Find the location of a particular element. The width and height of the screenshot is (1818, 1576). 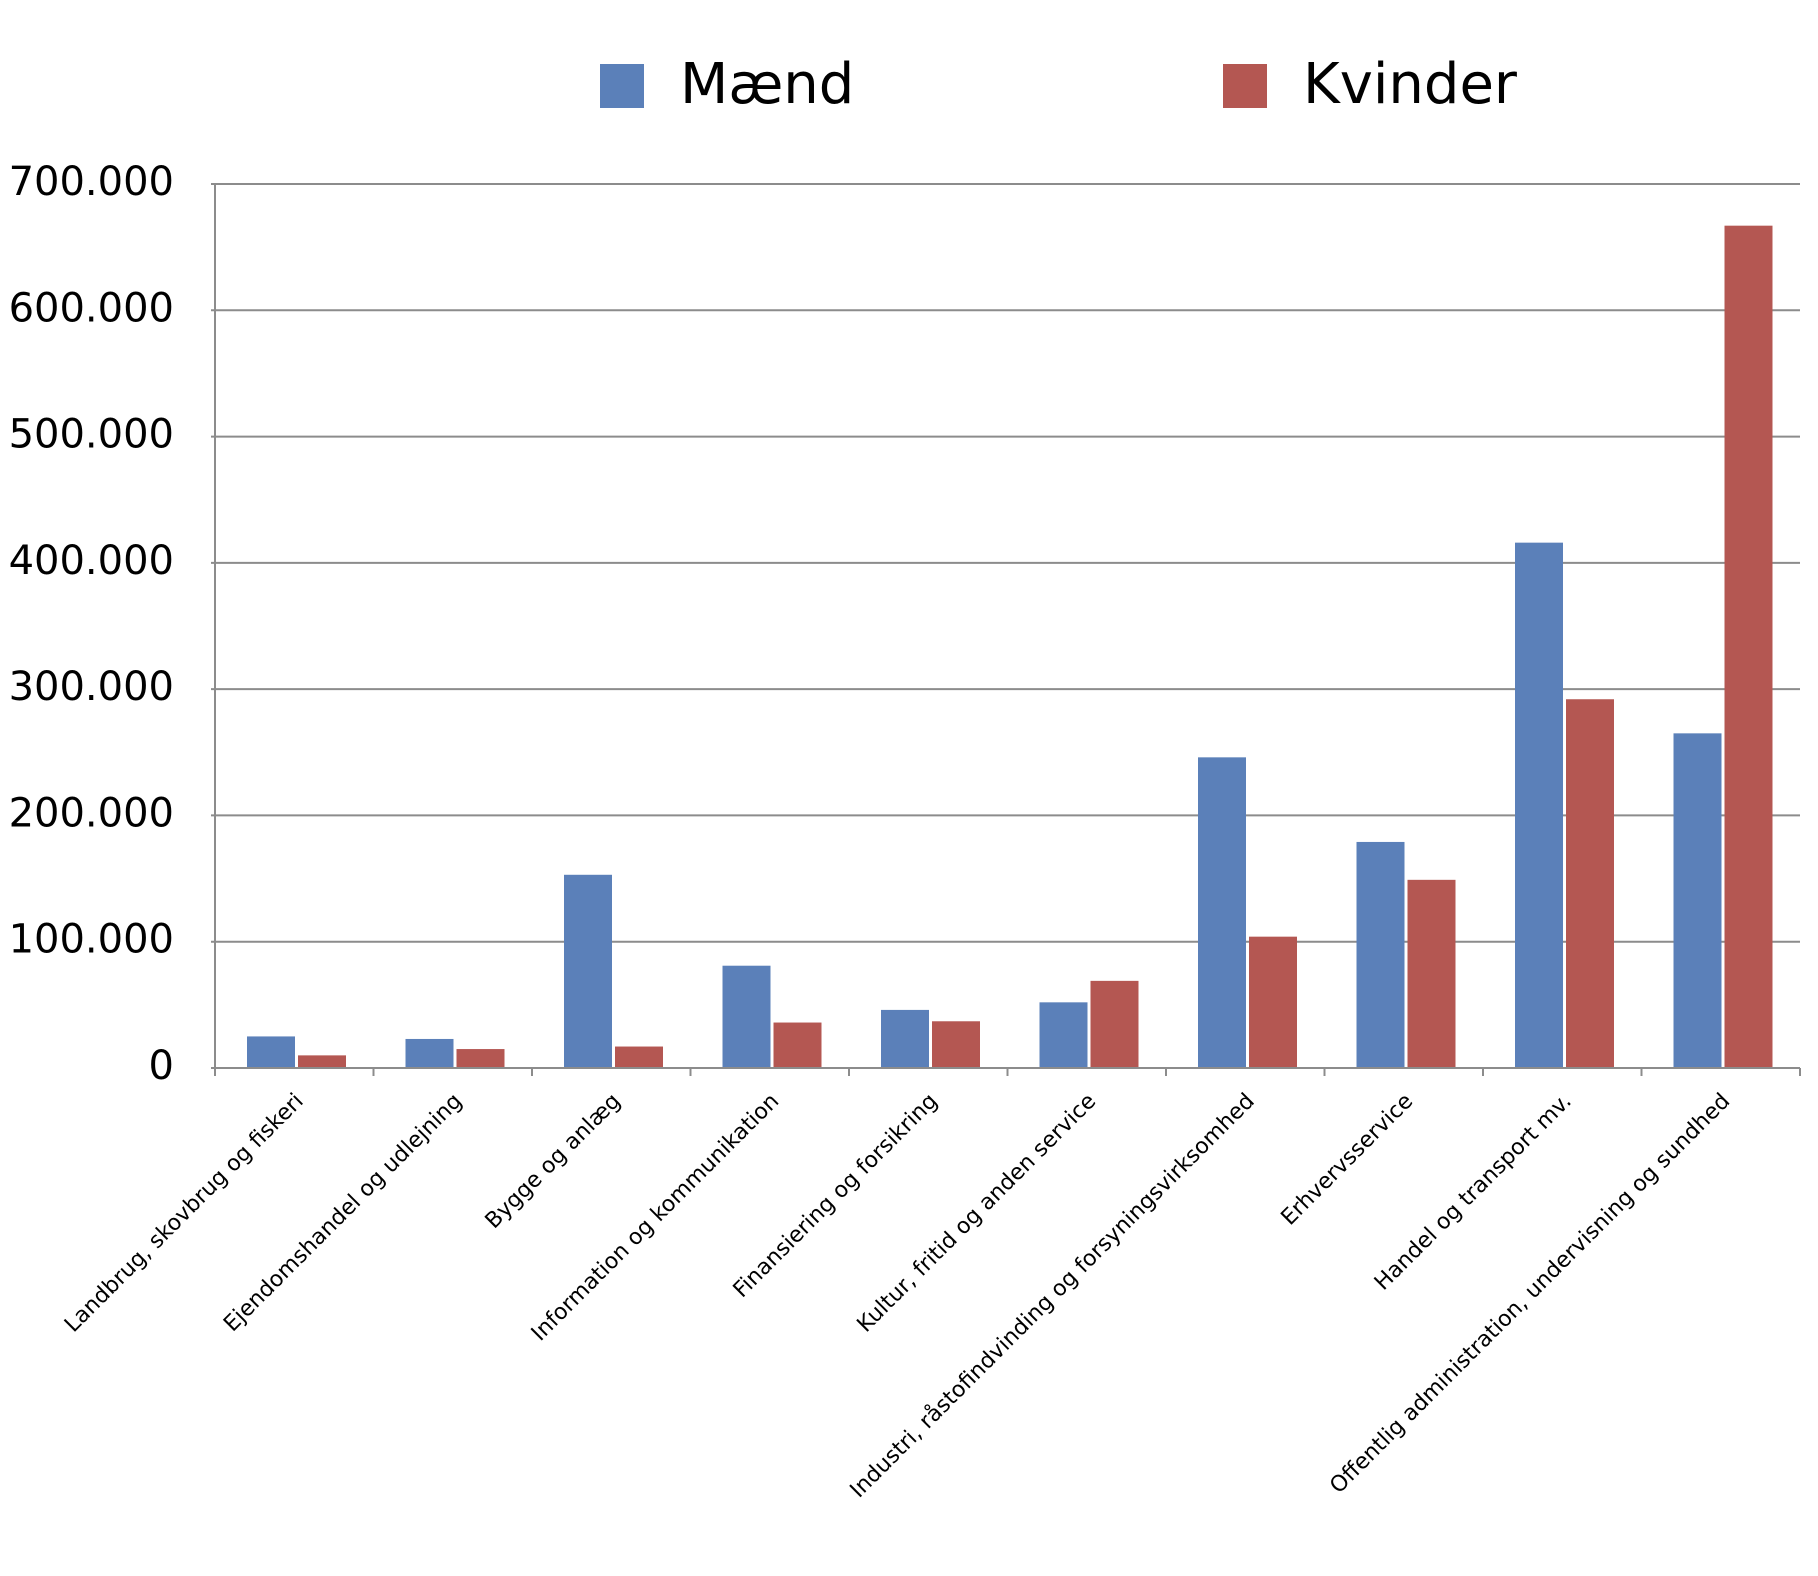

x-tick-label: Erhvervsservice is located at coordinates (1348, 1160).